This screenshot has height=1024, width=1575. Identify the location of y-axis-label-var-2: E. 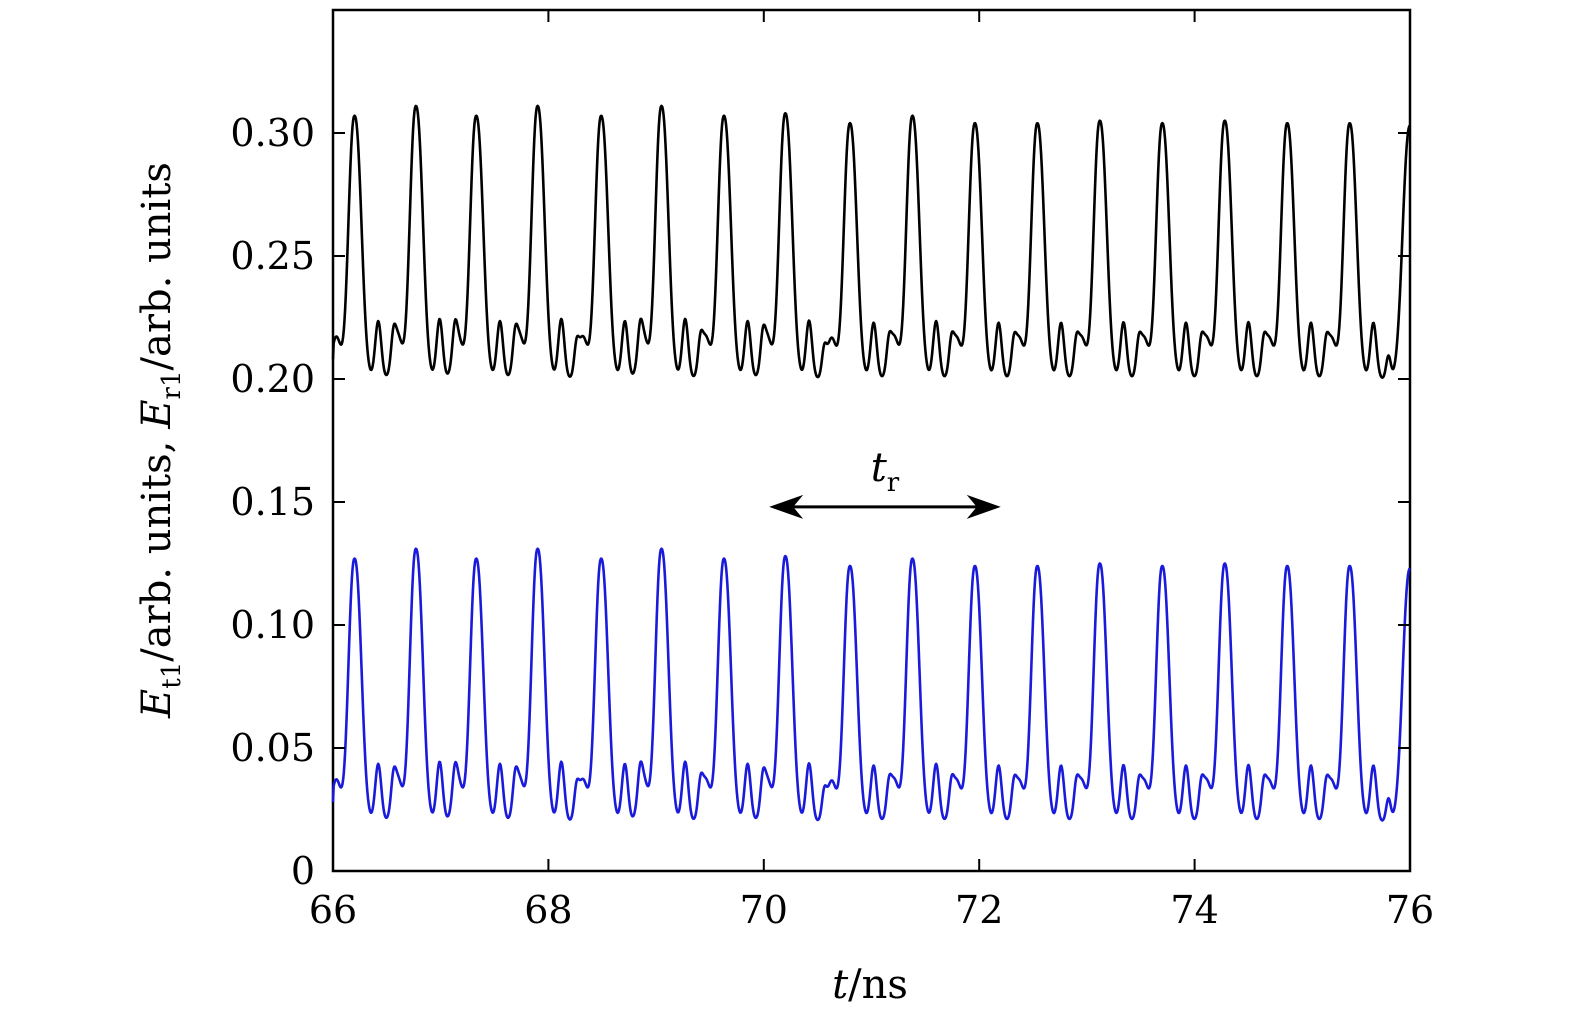
(157, 414).